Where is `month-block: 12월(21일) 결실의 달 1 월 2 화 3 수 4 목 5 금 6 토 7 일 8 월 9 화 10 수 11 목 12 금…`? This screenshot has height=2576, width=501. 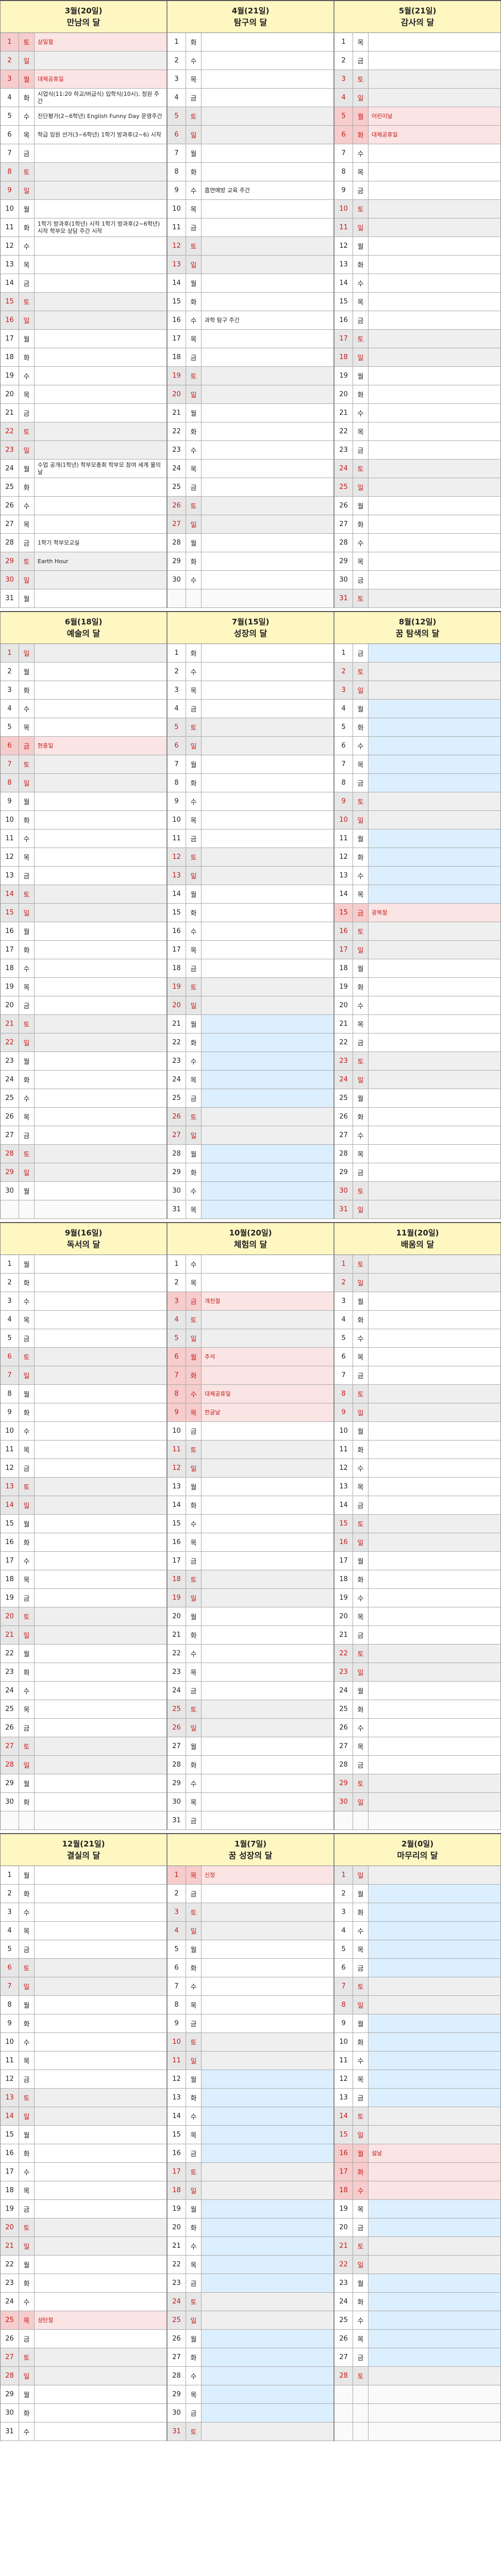
month-block: 12월(21일) 결실의 달 1 월 2 화 3 수 4 목 5 금 6 토 7 일 8 월 9 화 10 수 11 목 12 금… is located at coordinates (83, 2137).